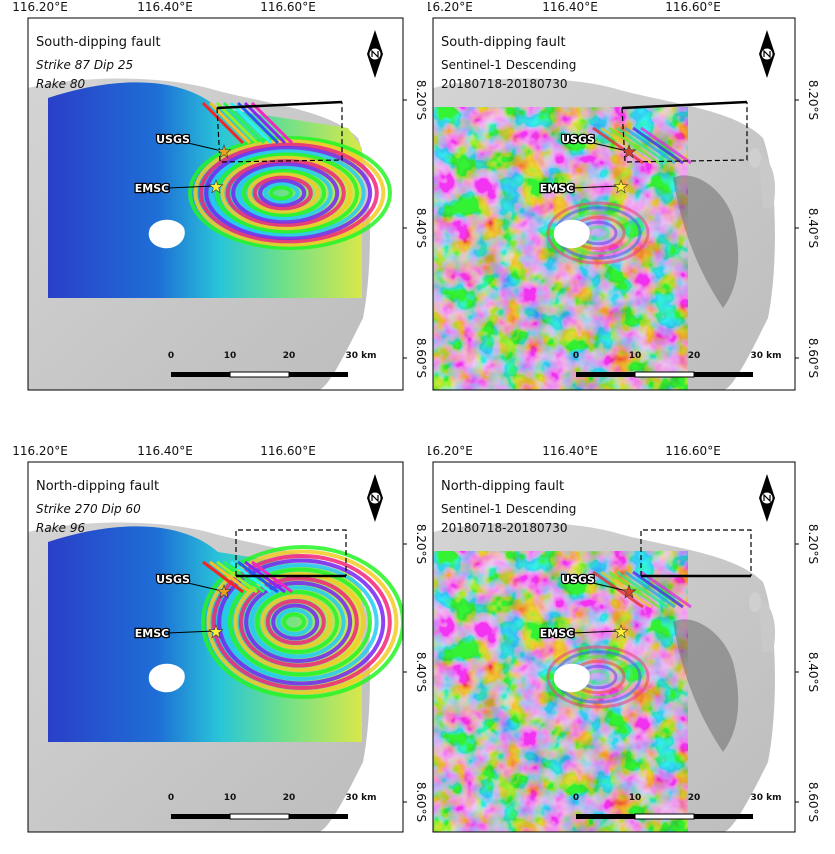 This screenshot has width=835, height=854. What do you see at coordinates (604, 677) in the screenshot?
I see `map-content` at bounding box center [604, 677].